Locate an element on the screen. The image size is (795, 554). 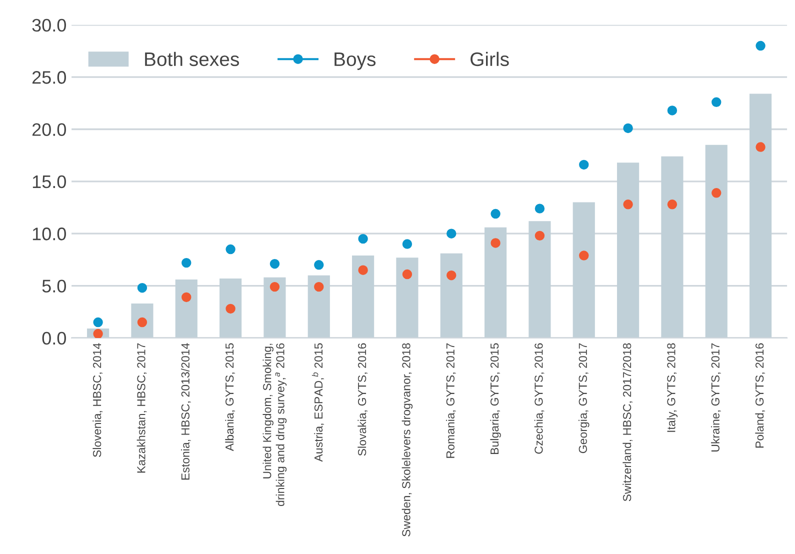
x-tick-label: Czechia, GYTS, 2016 is located at coordinates (539, 398).